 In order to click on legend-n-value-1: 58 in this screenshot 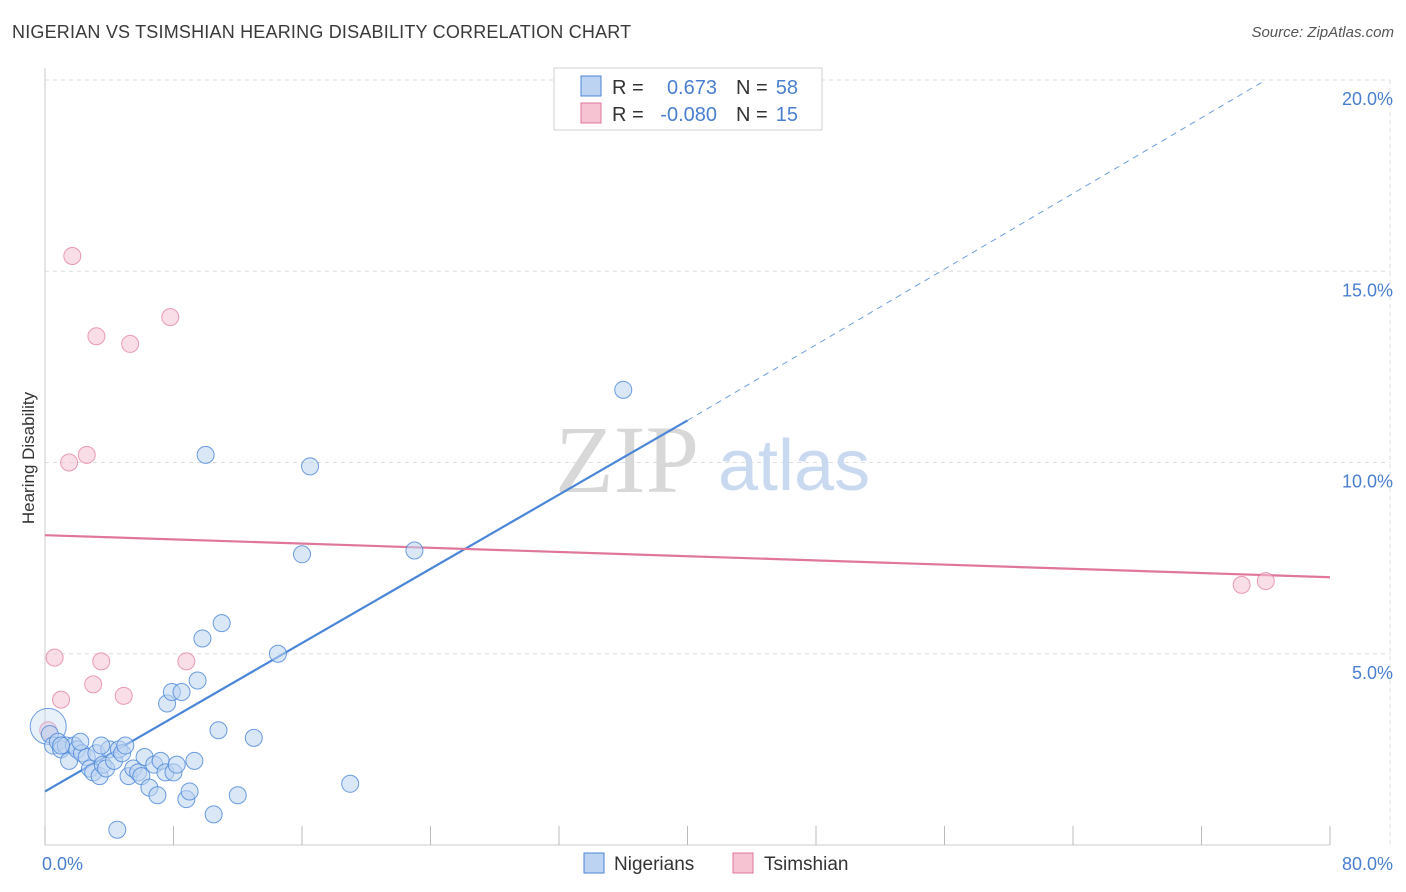, I will do `click(787, 88)`.